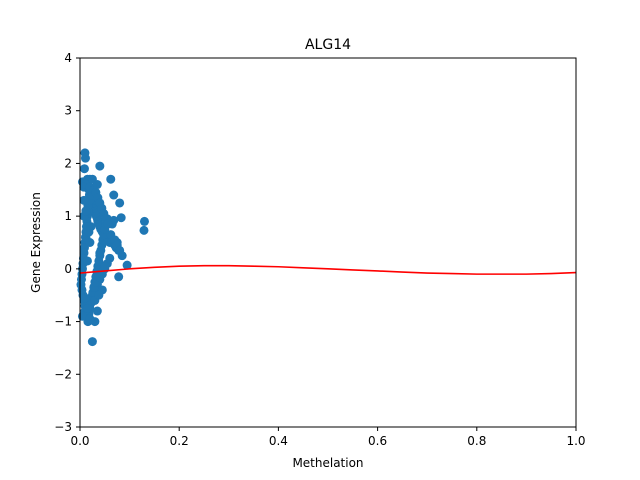 Image resolution: width=640 pixels, height=480 pixels. Describe the element at coordinates (68, 58) in the screenshot. I see `y-tick-label: 4` at that location.